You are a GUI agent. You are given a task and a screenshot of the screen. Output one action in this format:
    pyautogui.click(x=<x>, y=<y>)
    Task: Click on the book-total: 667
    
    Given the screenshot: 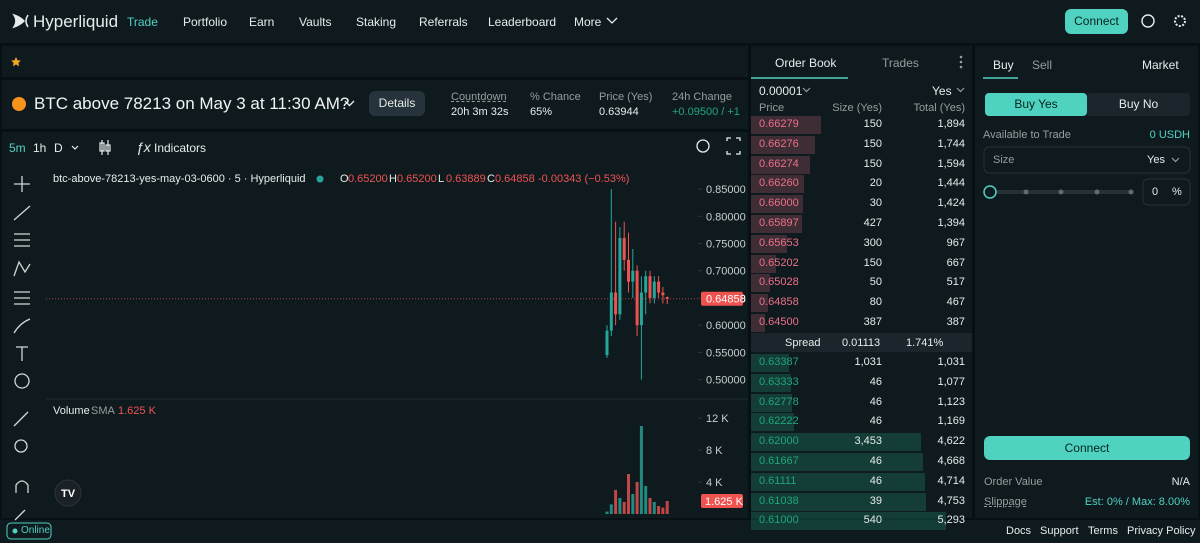 What is the action you would take?
    pyautogui.click(x=955, y=262)
    